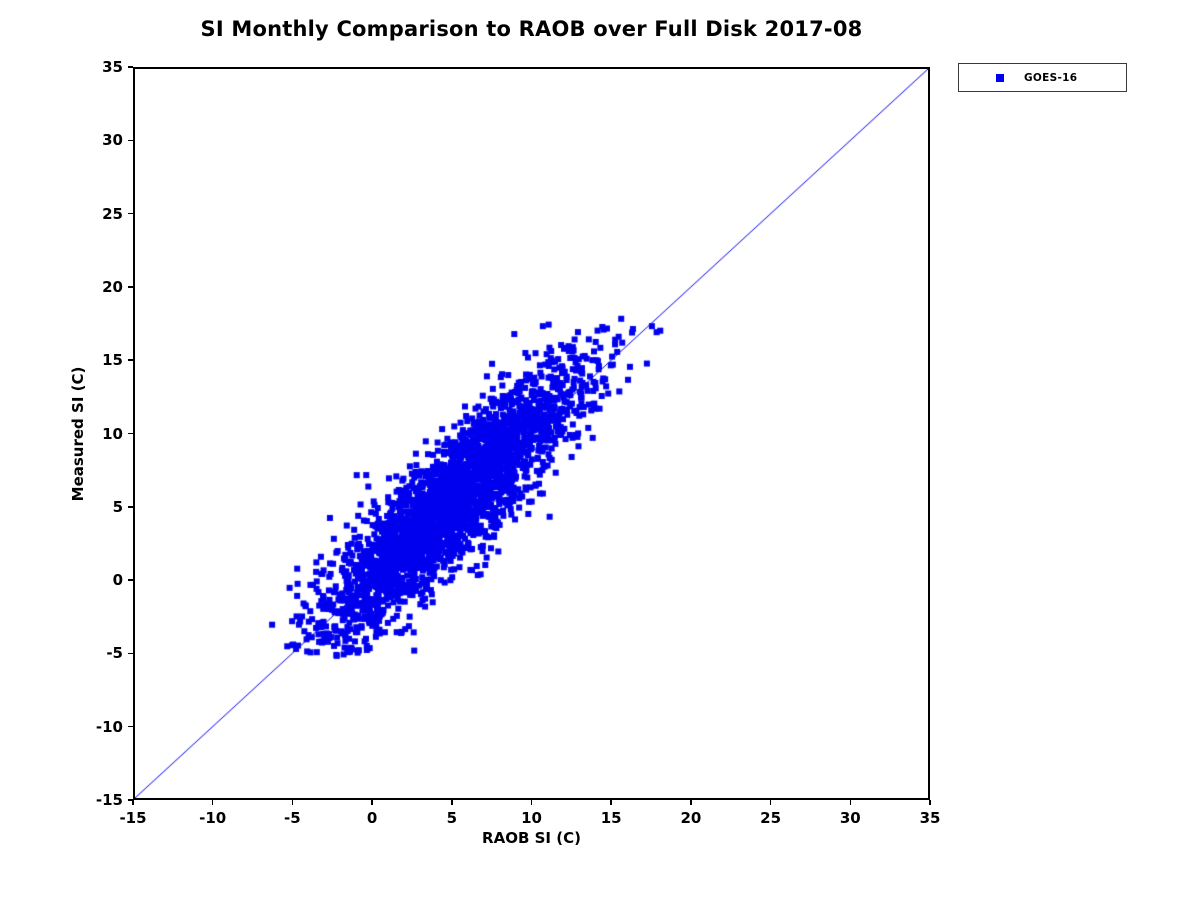  I want to click on y-tick-label: 30, so click(112, 140).